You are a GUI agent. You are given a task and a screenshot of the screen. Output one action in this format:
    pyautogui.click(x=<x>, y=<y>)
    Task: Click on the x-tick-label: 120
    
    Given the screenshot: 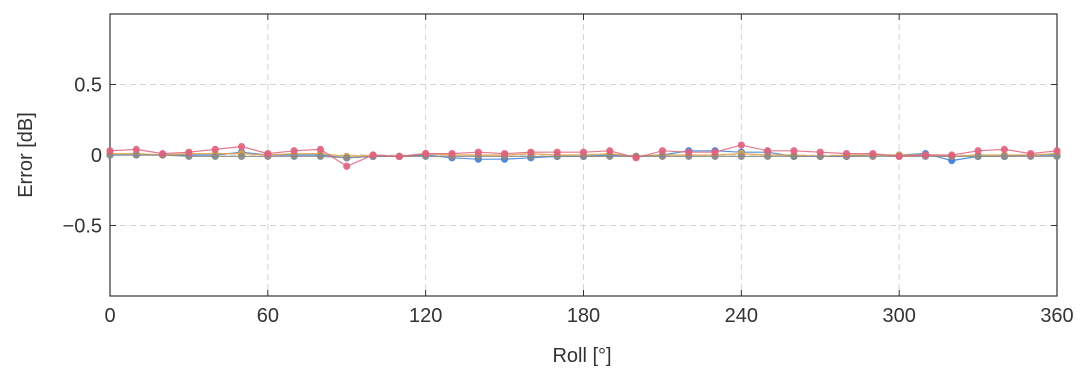 What is the action you would take?
    pyautogui.click(x=425, y=316)
    